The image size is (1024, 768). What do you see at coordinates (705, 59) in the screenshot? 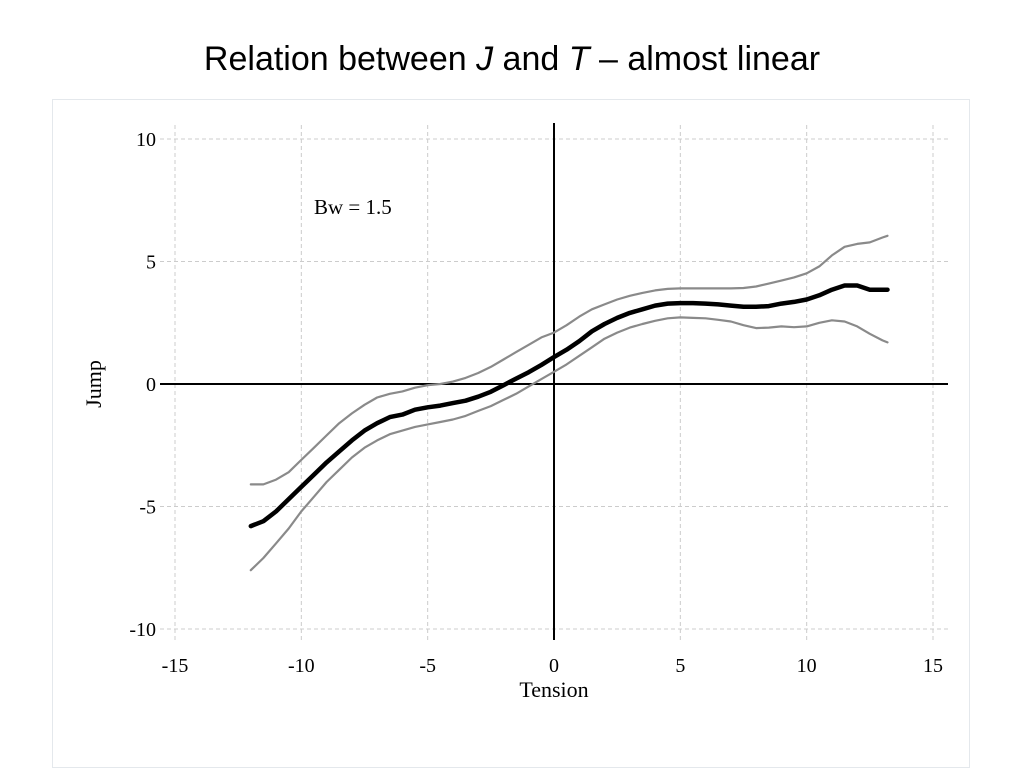
I see `title-text-post: – almost linear` at bounding box center [705, 59].